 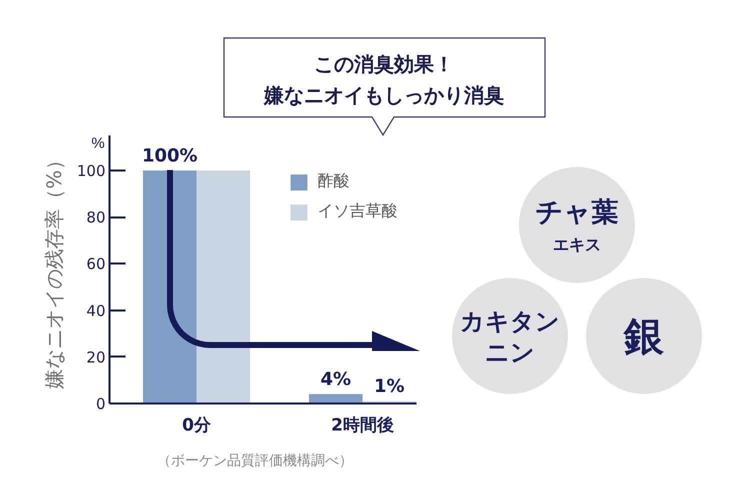 What do you see at coordinates (170, 155) in the screenshot?
I see `data-label: 100%` at bounding box center [170, 155].